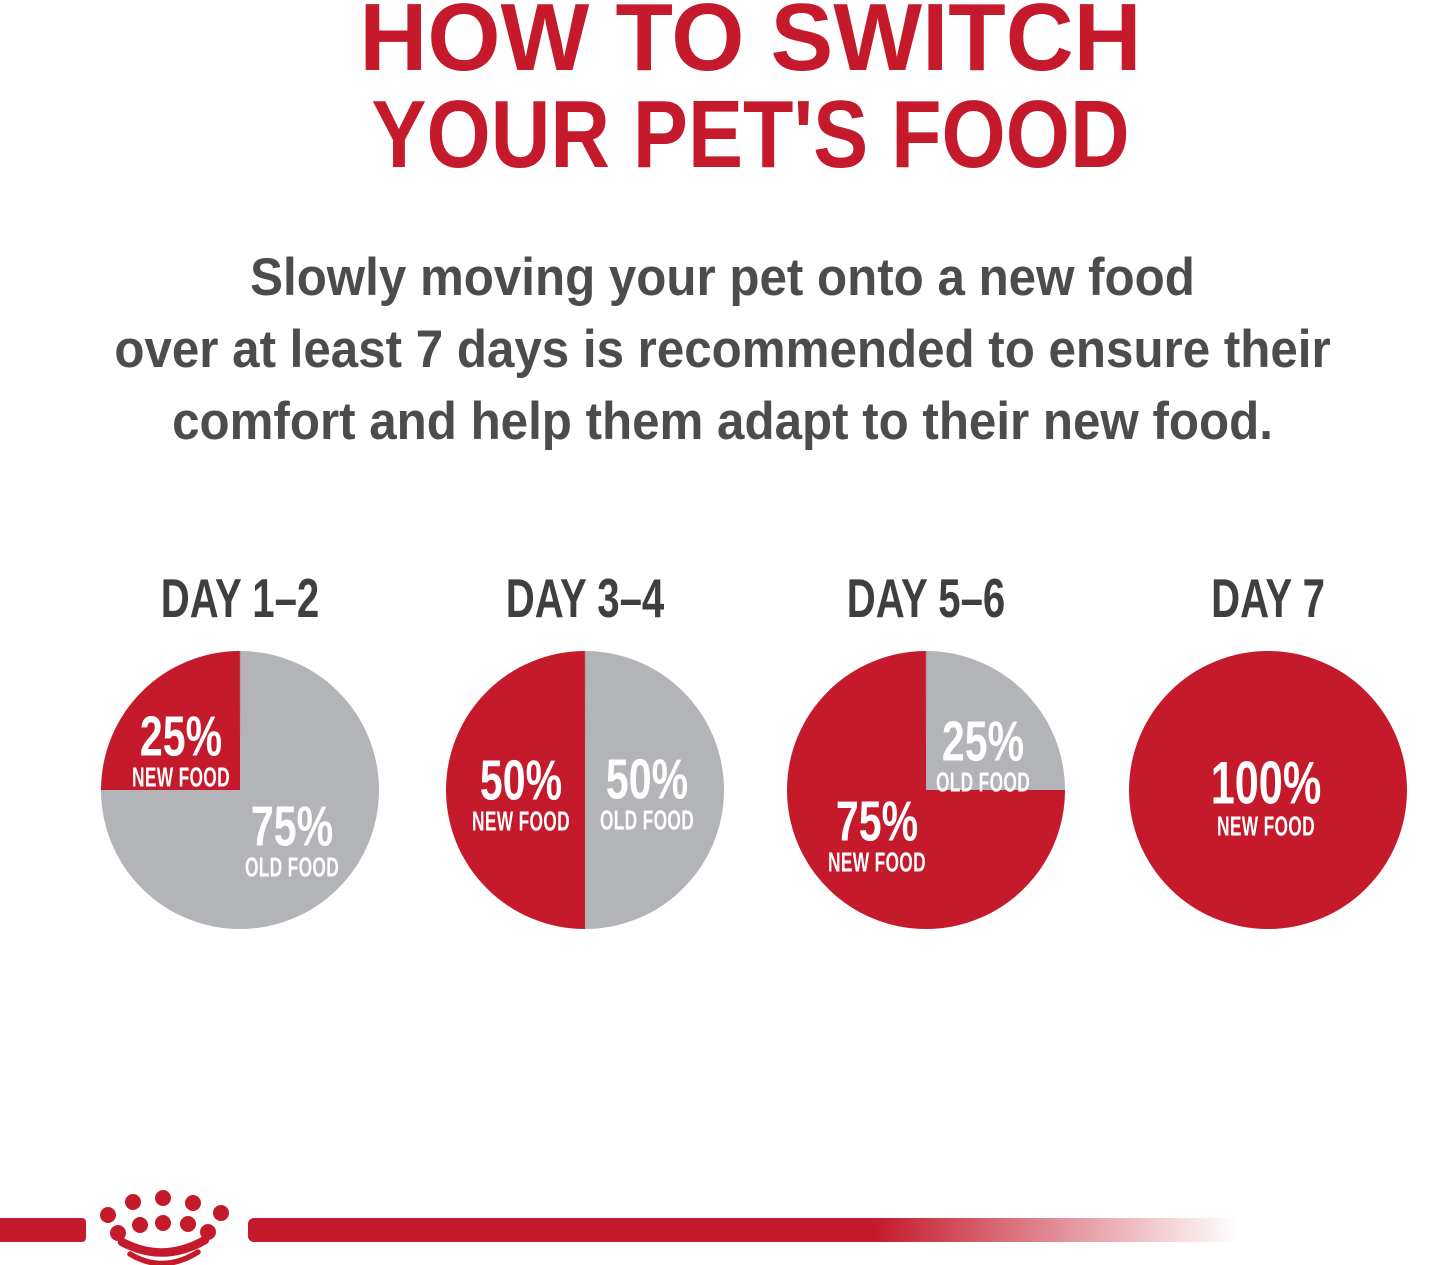 This screenshot has width=1445, height=1265. I want to click on subtitle-line1: Slowly moving your pet onto a new food, so click(722, 277).